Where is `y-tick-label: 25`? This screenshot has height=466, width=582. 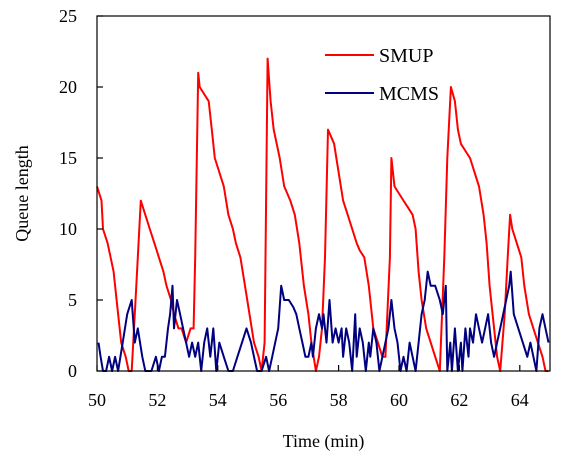 y-tick-label: 25 is located at coordinates (68, 16).